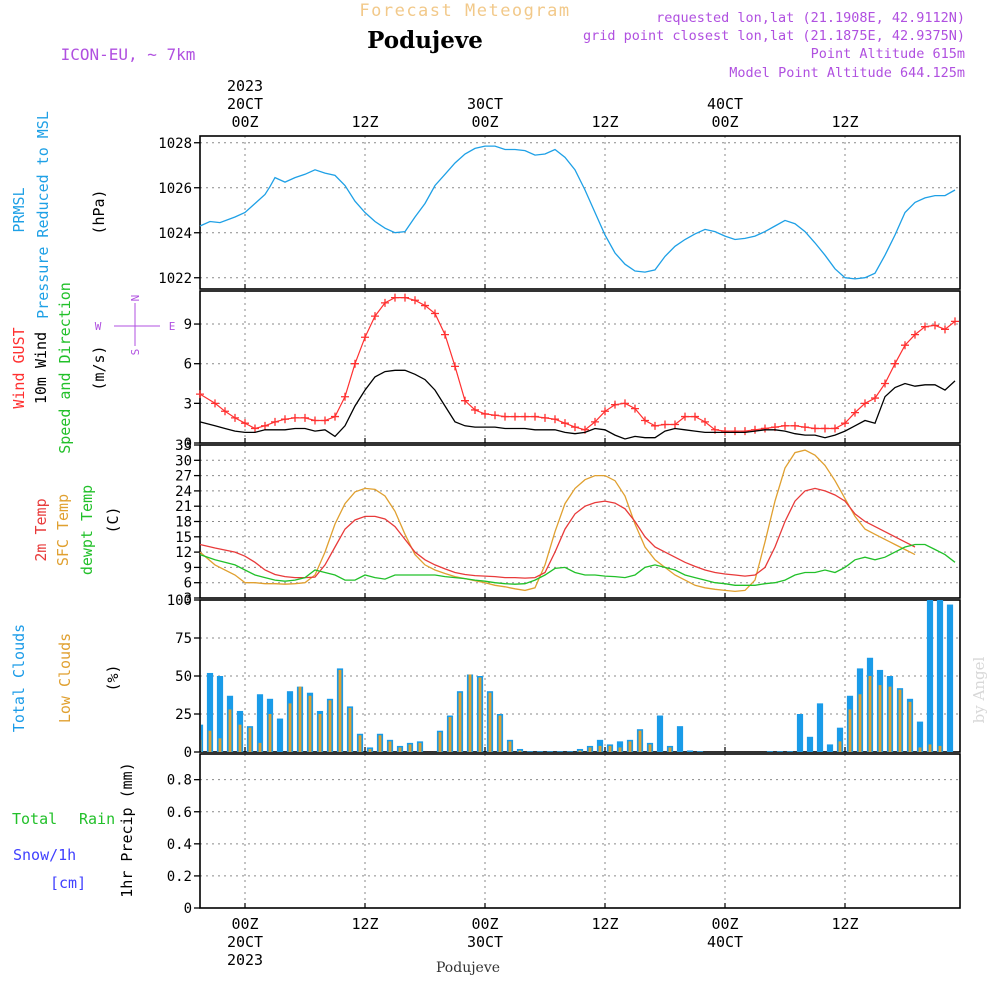 Image resolution: width=1000 pixels, height=1000 pixels. I want to click on precip-panel: 0 0.2 0.4 0.6 0.8, so click(564, 835).